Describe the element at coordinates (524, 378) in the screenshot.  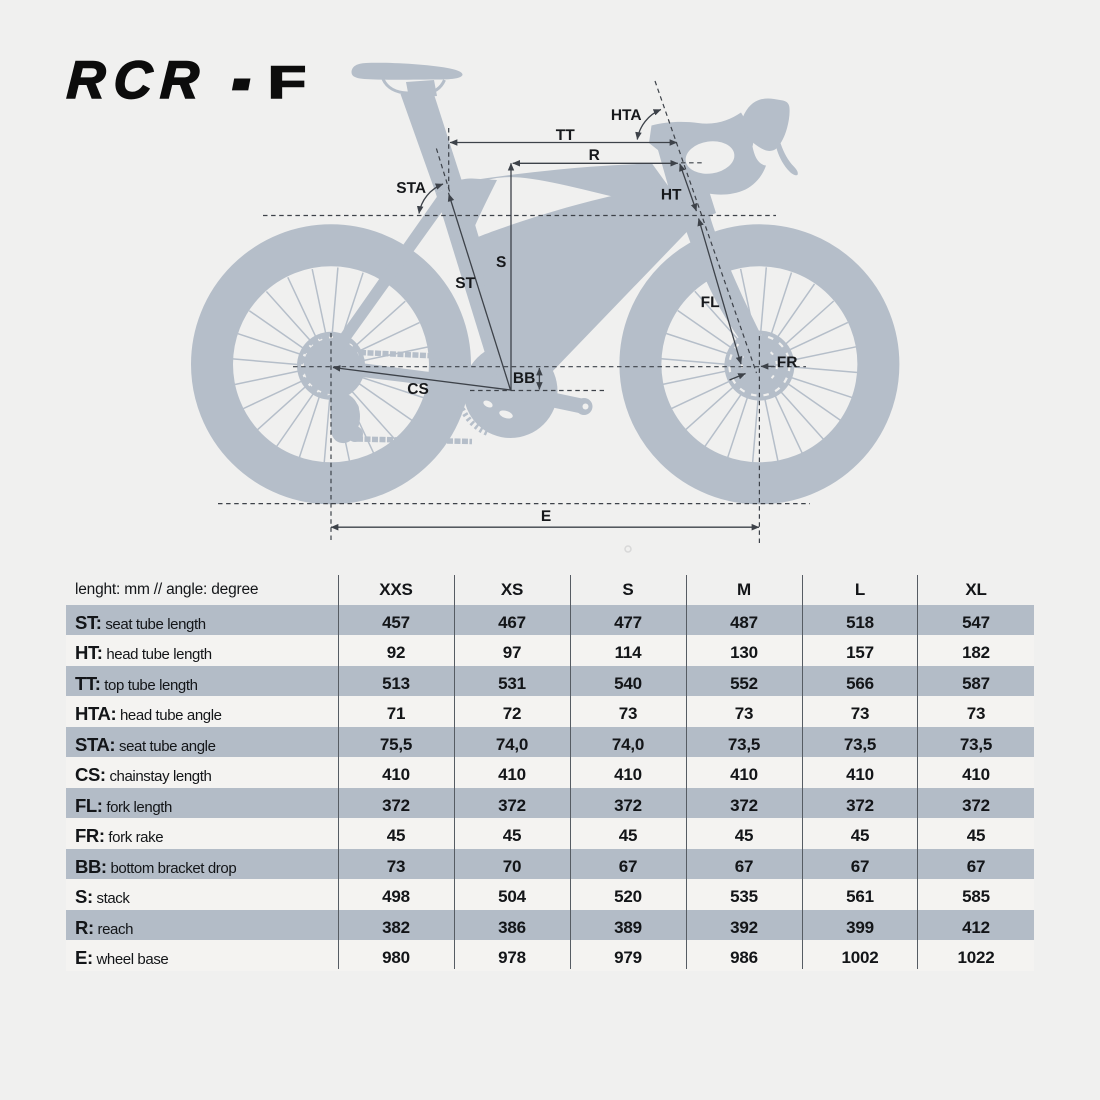
I see `svg-text: BB` at that location.